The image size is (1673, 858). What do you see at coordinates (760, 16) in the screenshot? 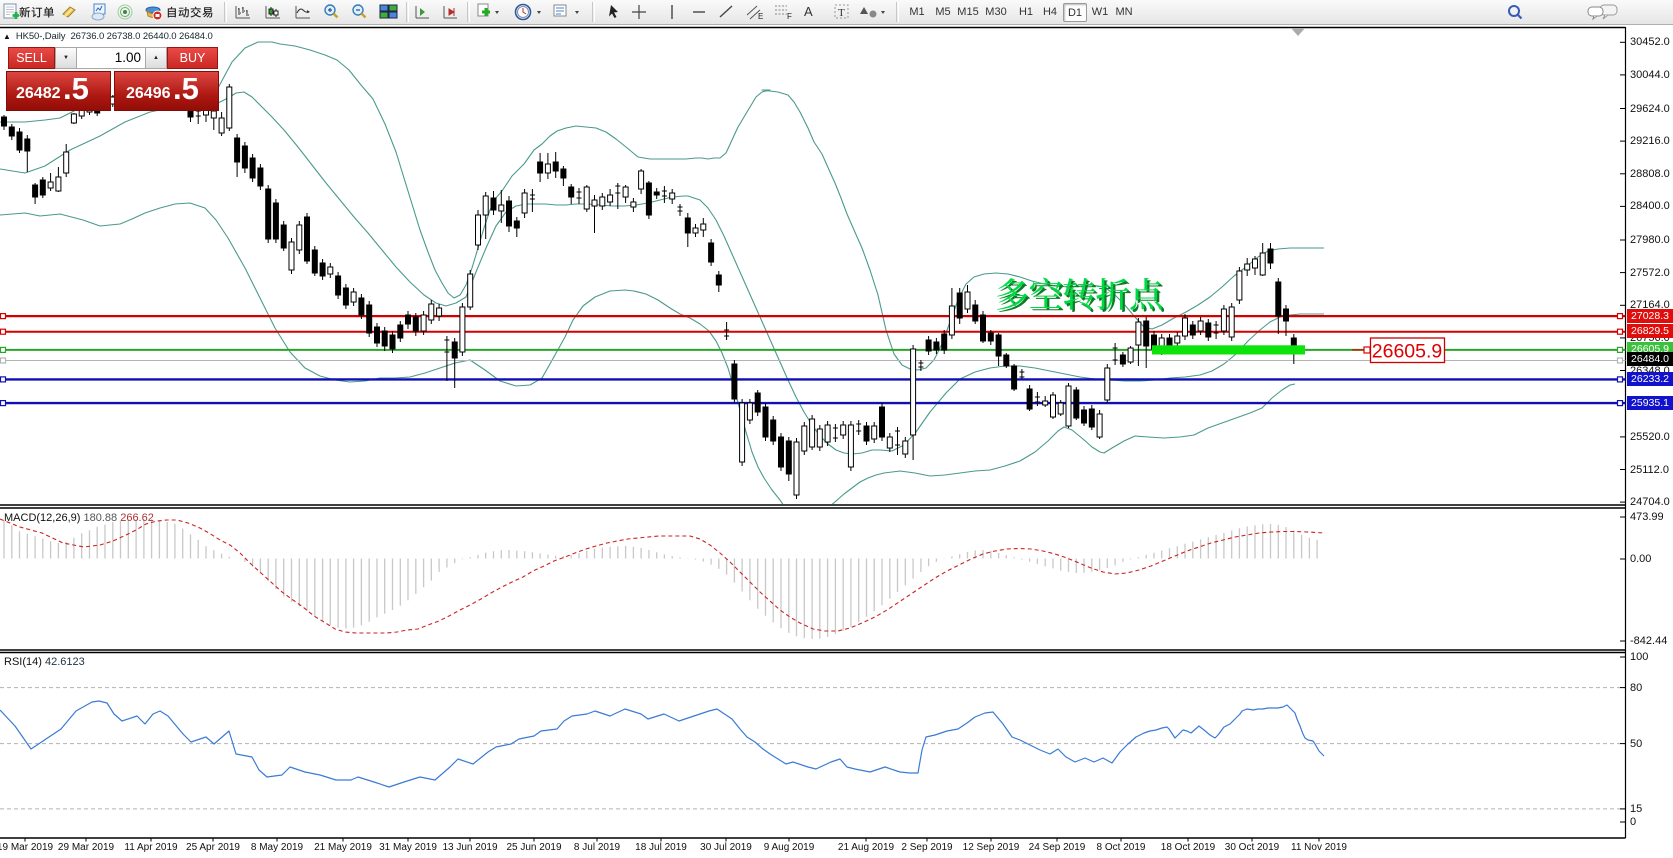
I see `svg-text: E` at bounding box center [760, 16].